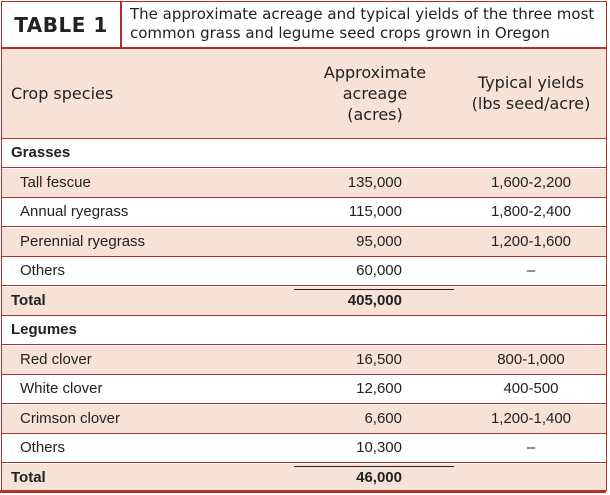 The image size is (610, 495). I want to click on acreage-cell: 135,000, so click(374, 182).